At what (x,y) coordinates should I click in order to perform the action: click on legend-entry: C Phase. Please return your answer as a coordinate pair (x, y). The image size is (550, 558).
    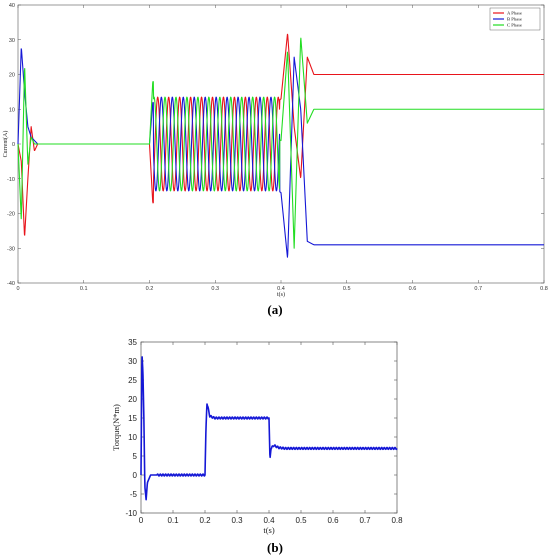
    Looking at the image, I should click on (514, 25).